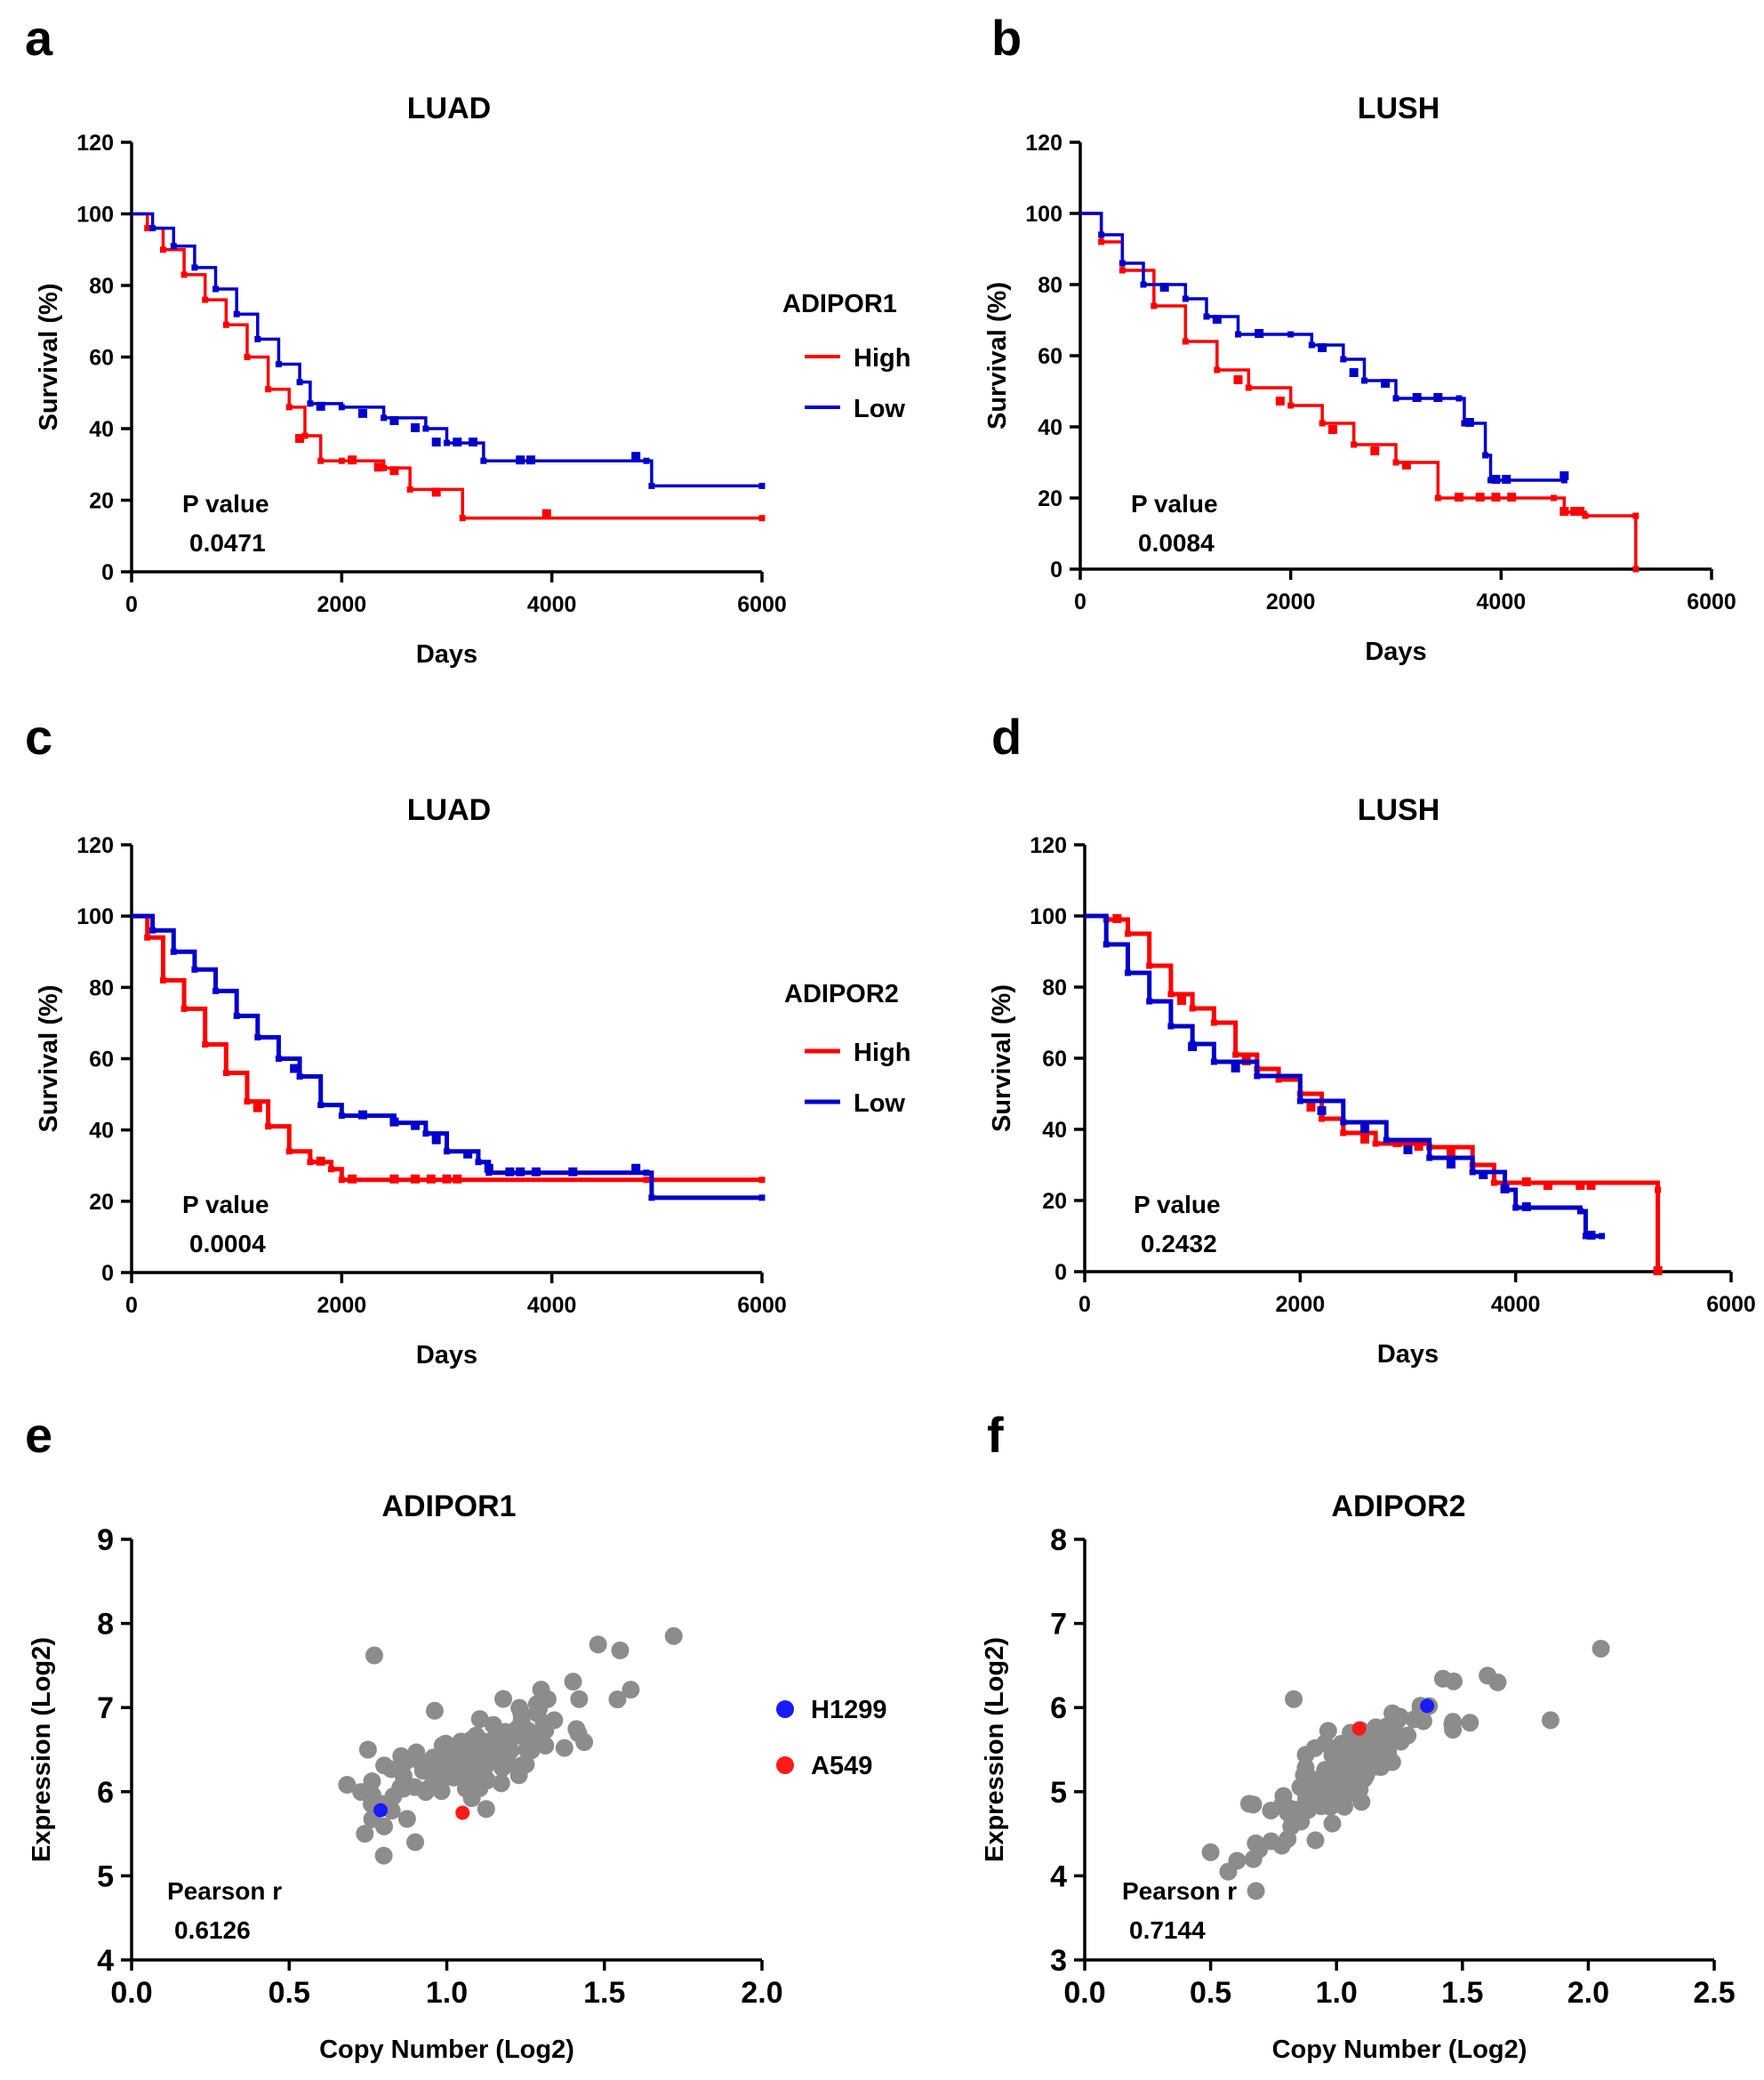 This screenshot has width=1764, height=2080. Describe the element at coordinates (1060, 1272) in the screenshot. I see `y-tick-label: 0` at that location.